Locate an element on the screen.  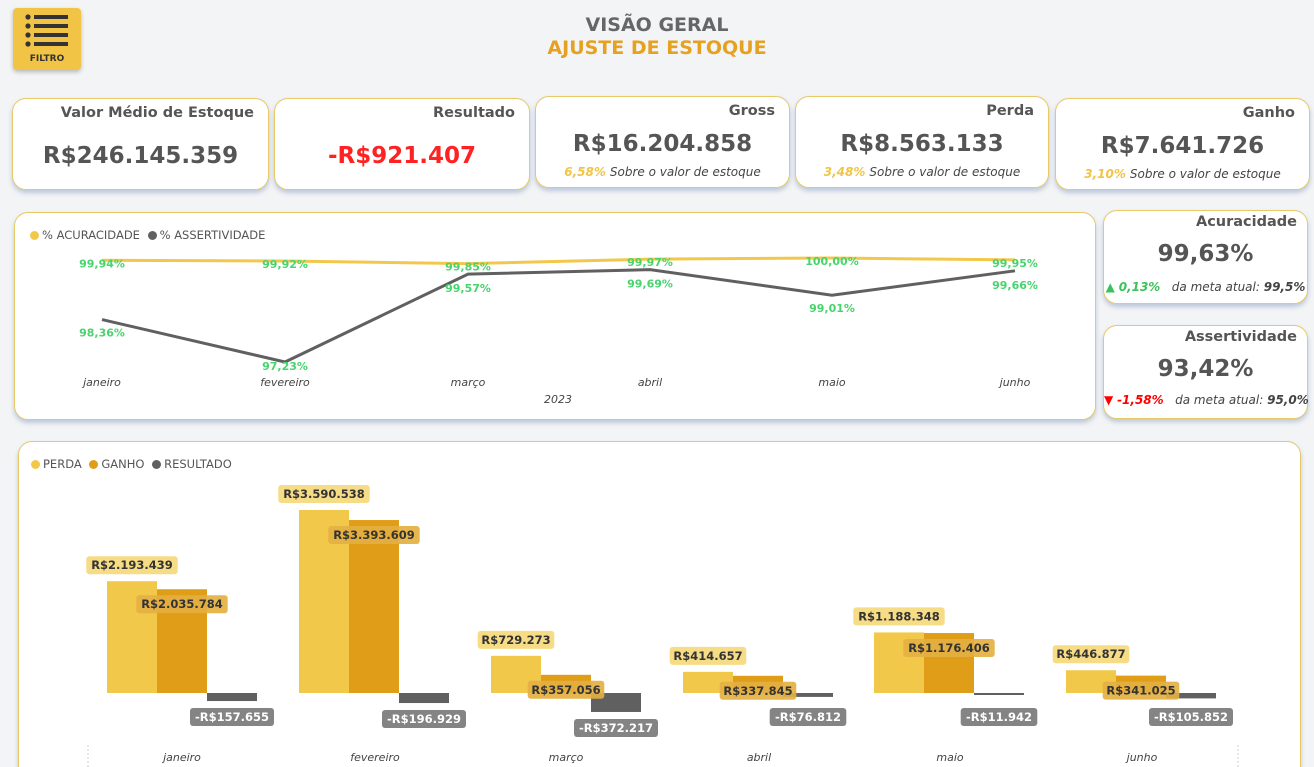
kpi-value: R$8.563.133 is located at coordinates (922, 144).